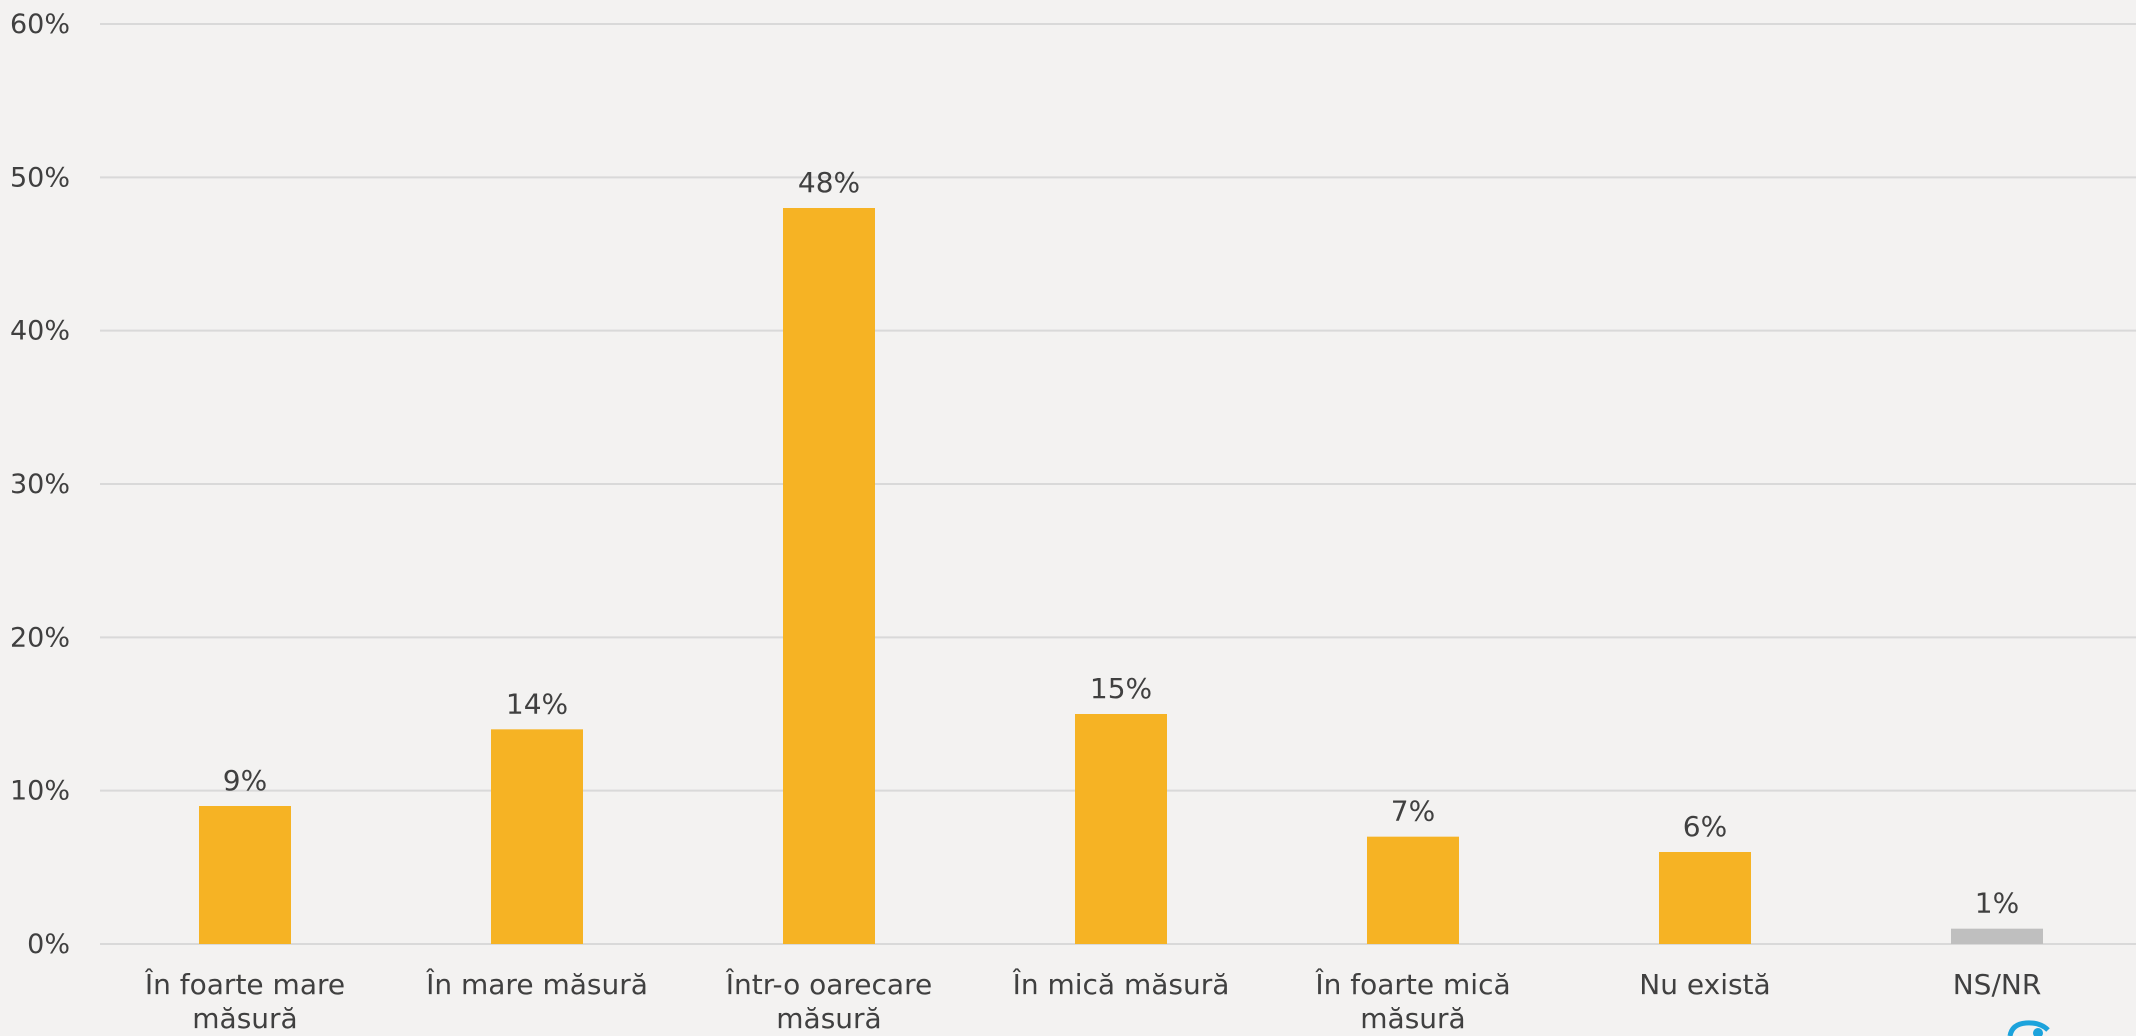 The height and width of the screenshot is (1036, 2136). Describe the element at coordinates (1413, 811) in the screenshot. I see `data-label: 7%` at that location.